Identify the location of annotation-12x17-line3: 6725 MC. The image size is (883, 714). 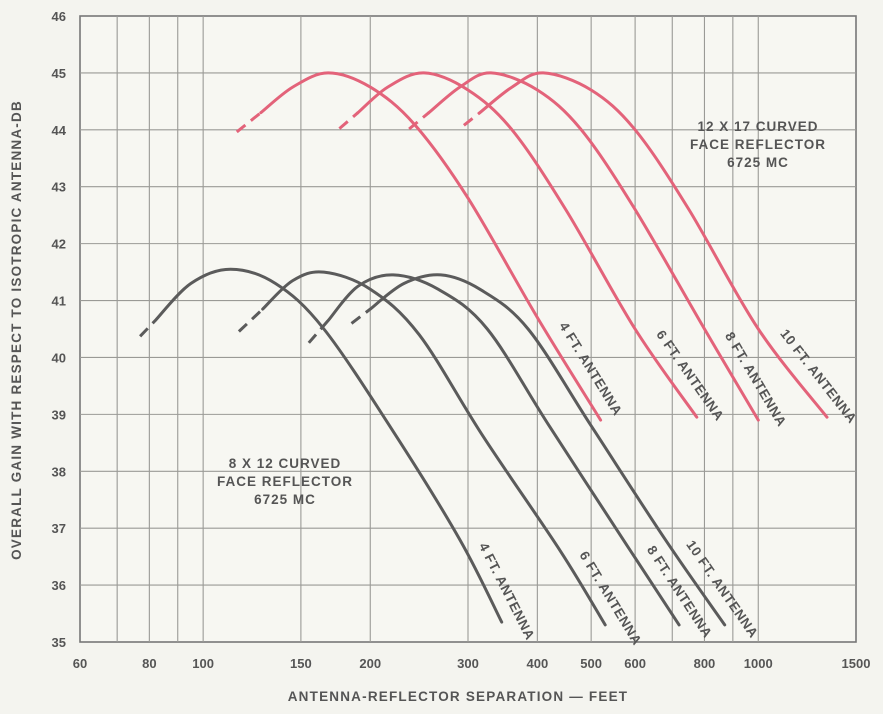
(758, 162).